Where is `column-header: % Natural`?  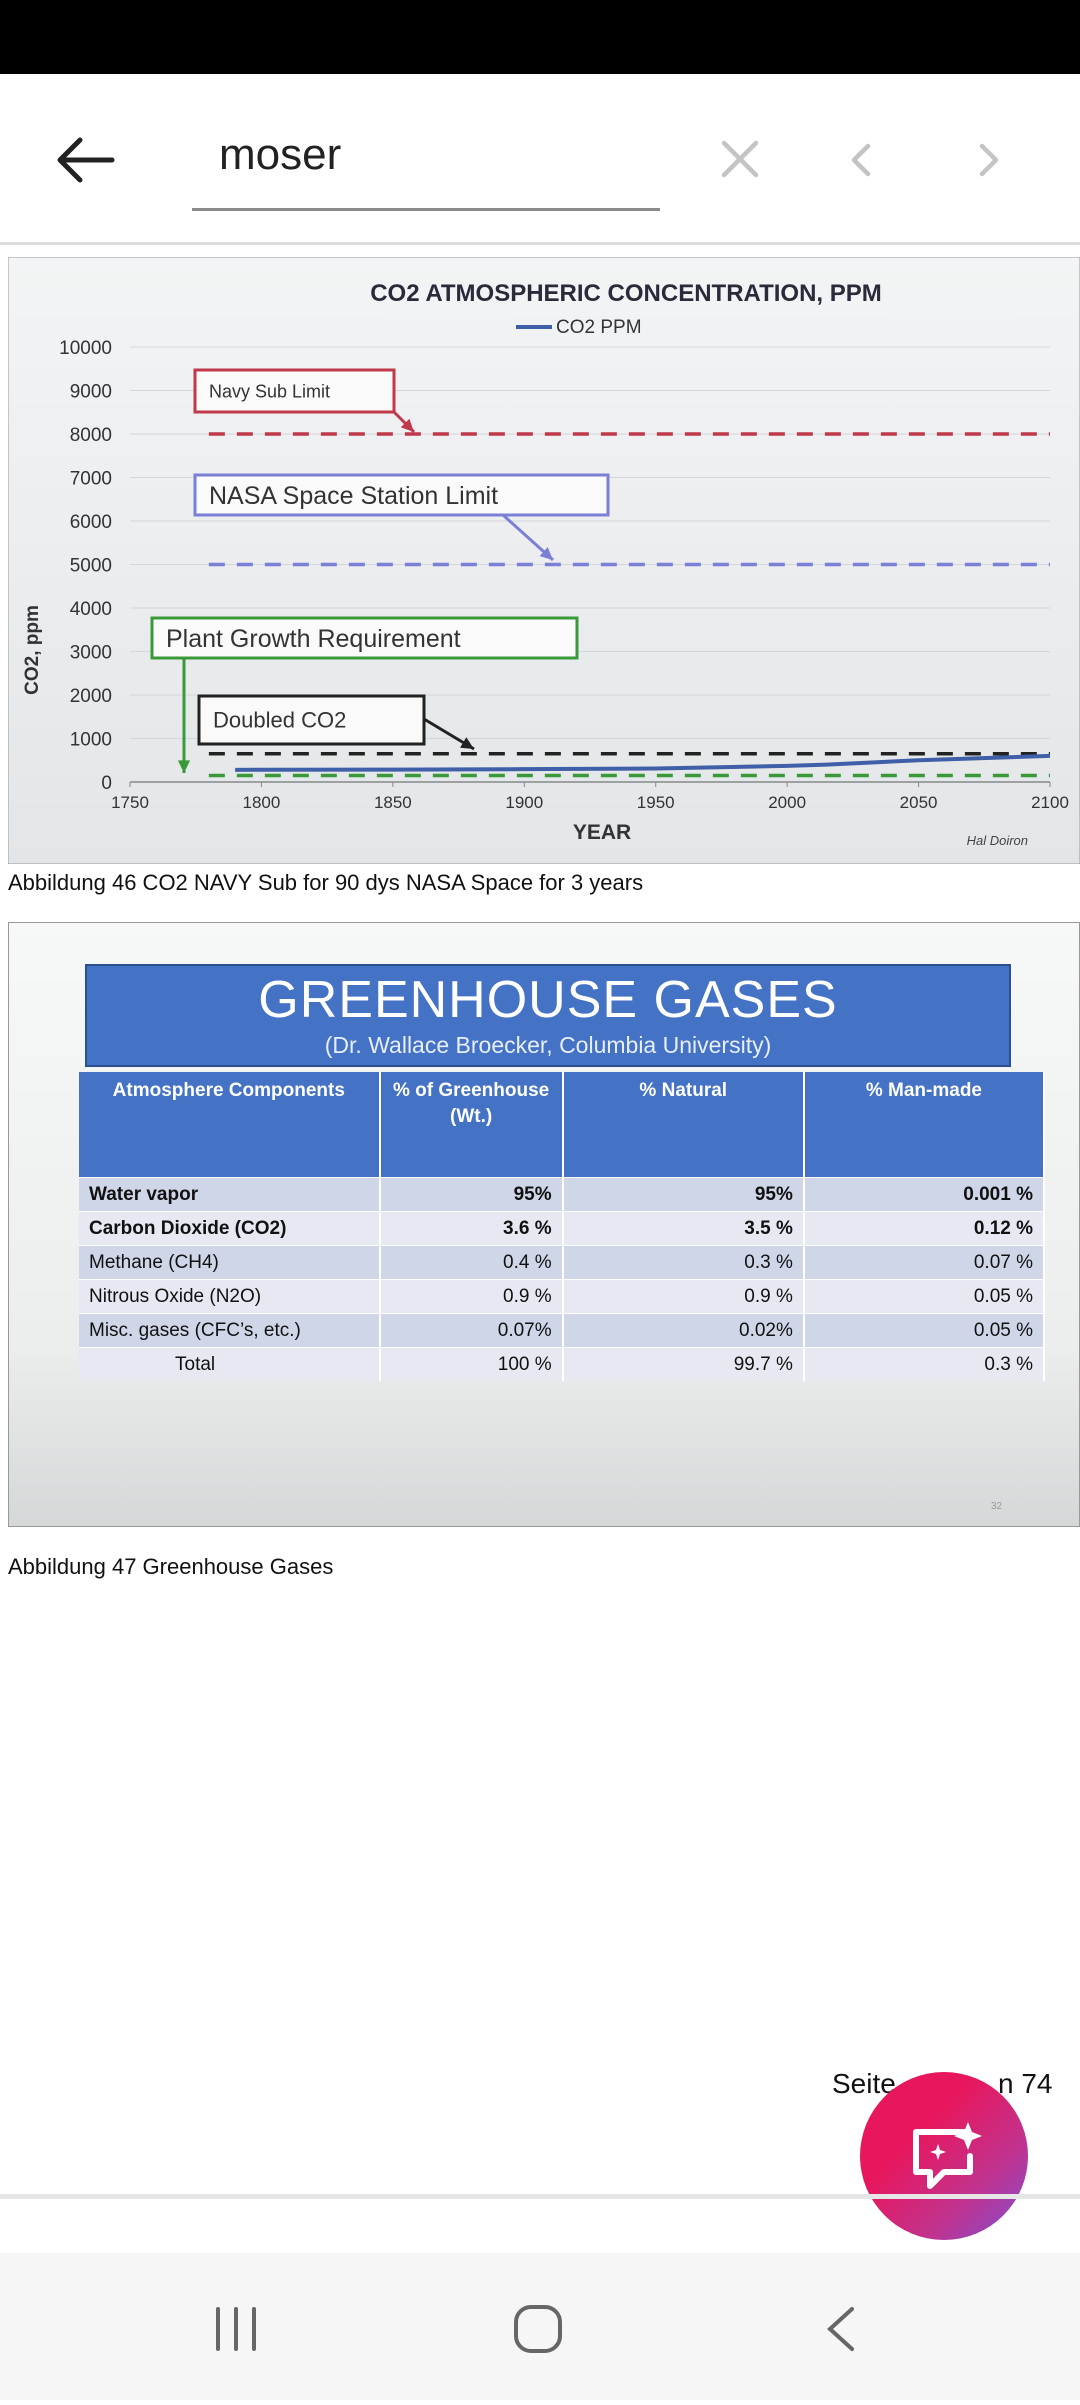 column-header: % Natural is located at coordinates (683, 1125).